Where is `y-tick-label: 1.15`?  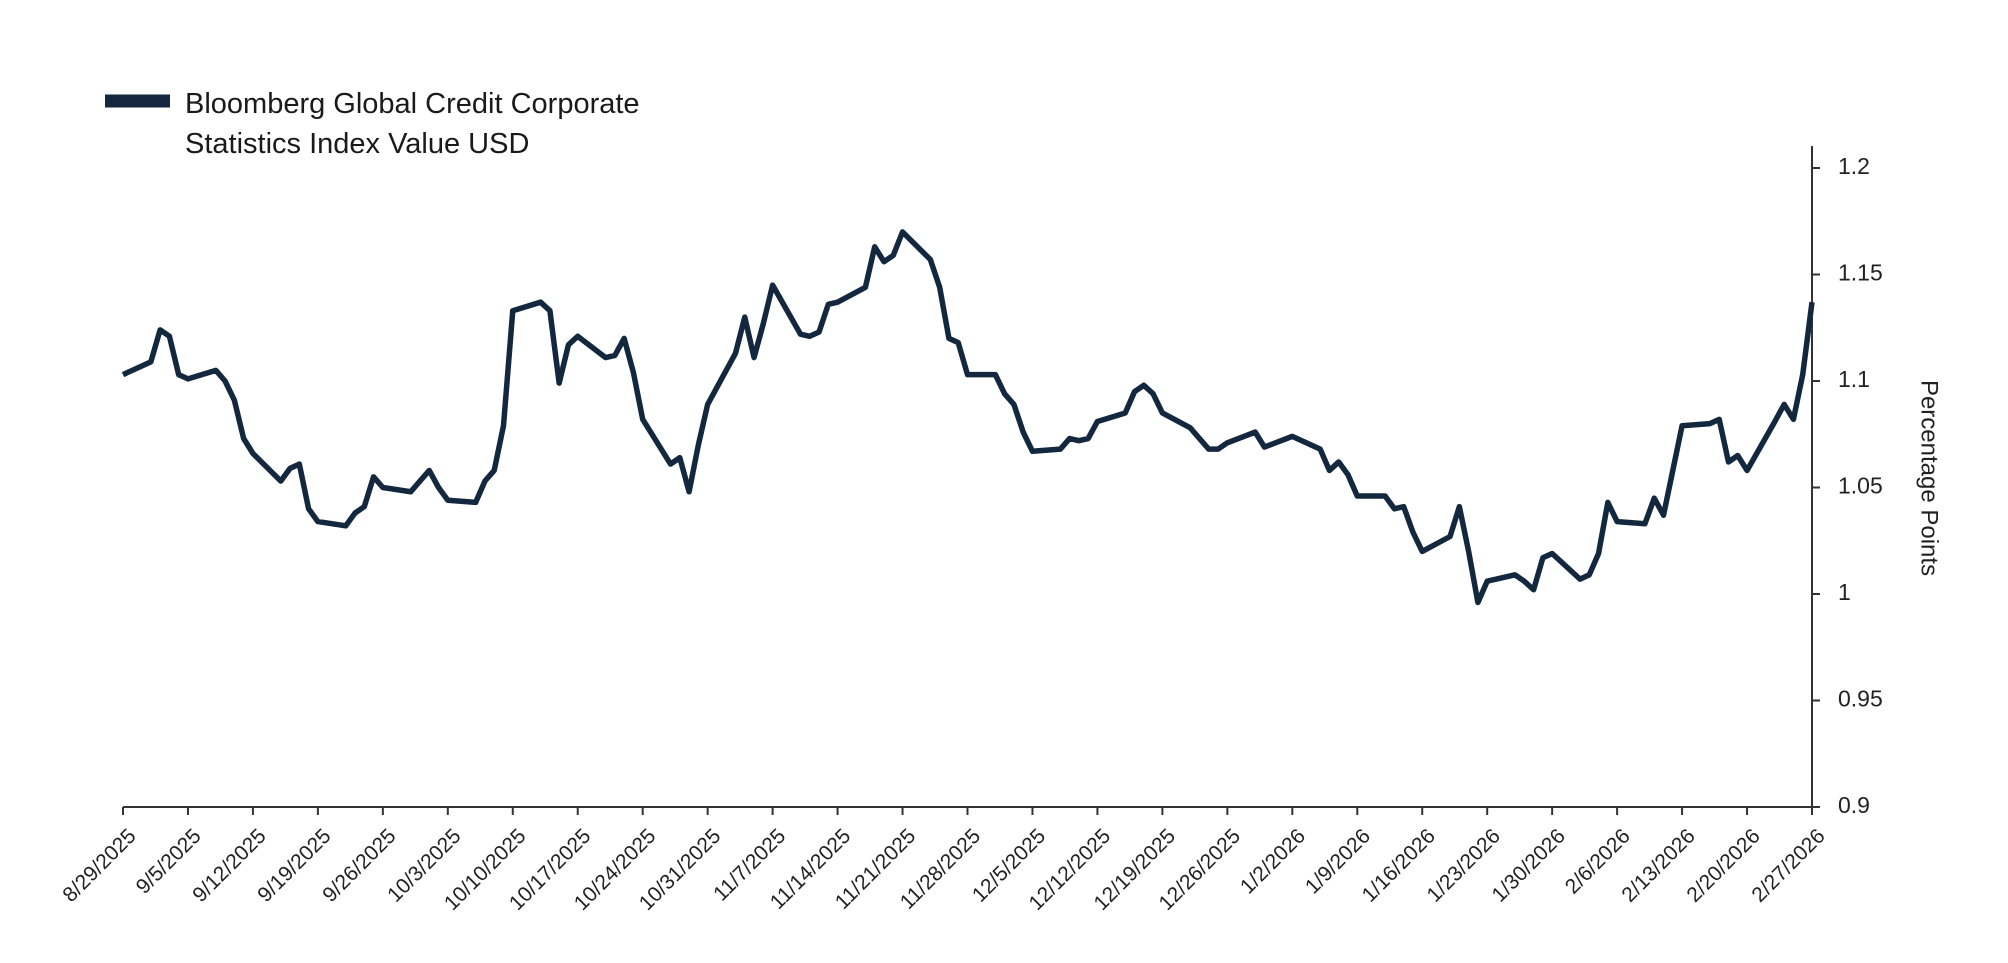
y-tick-label: 1.15 is located at coordinates (1860, 273).